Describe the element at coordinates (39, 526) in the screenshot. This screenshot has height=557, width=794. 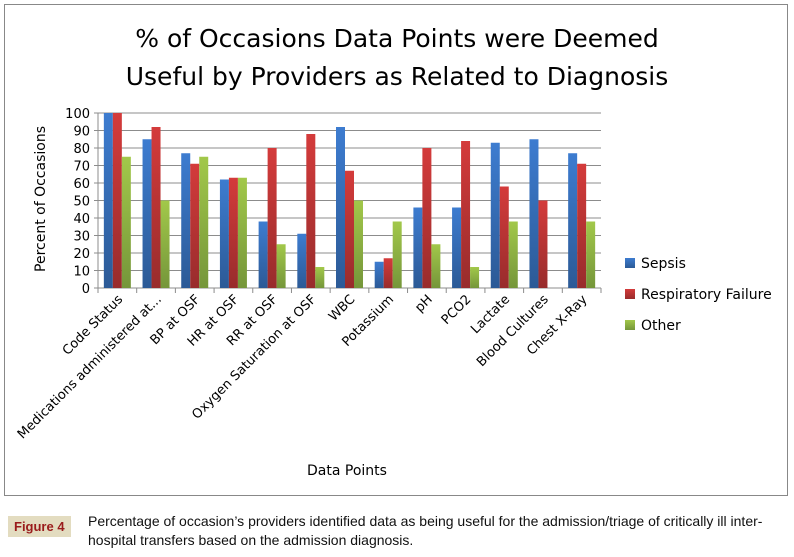
I see `figure-label: Figure 4` at that location.